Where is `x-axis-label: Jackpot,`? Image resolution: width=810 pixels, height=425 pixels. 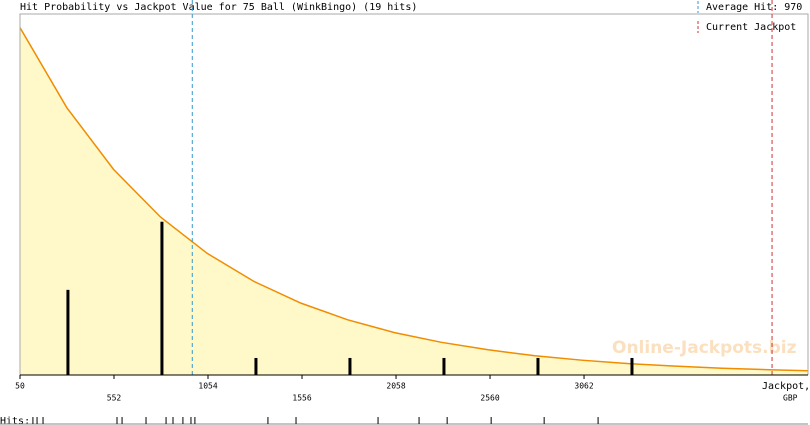
x-axis-label: Jackpot, is located at coordinates (786, 386).